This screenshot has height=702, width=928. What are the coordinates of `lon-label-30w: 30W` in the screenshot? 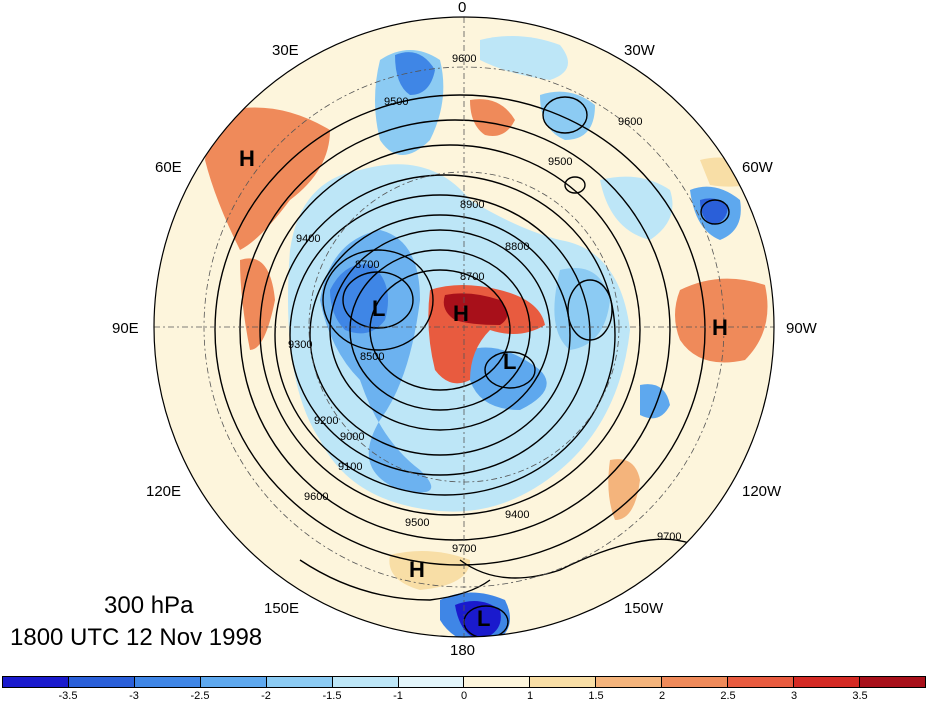 It's located at (639, 50).